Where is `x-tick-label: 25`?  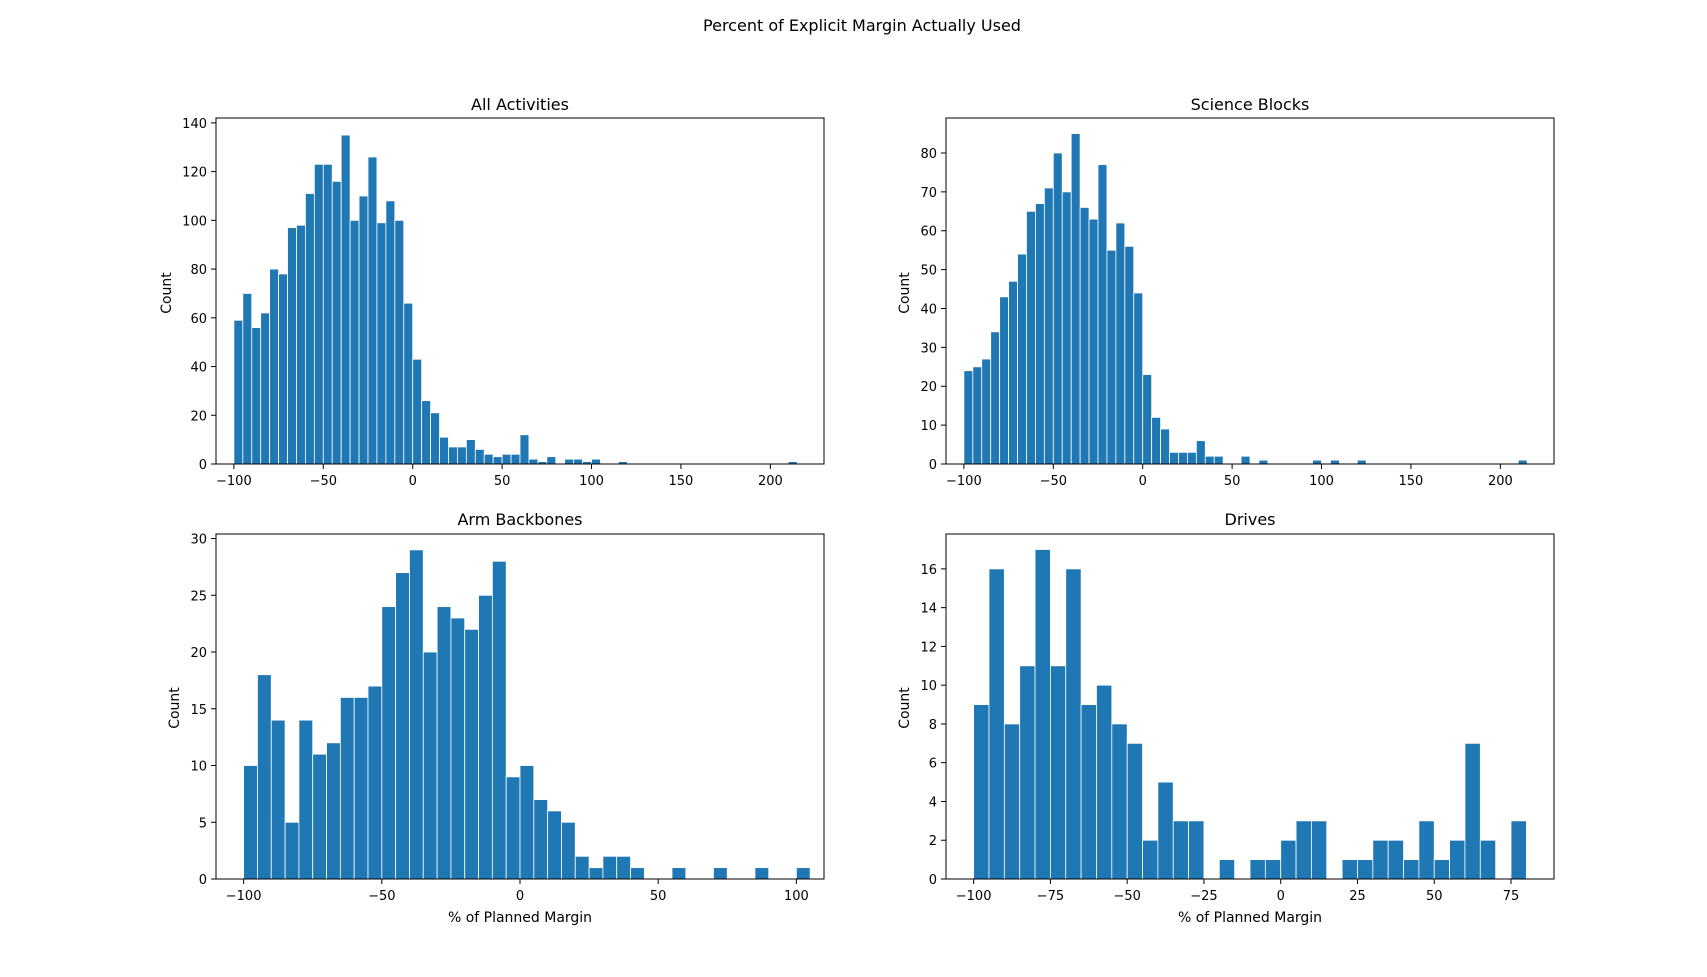
x-tick-label: 25 is located at coordinates (1357, 896).